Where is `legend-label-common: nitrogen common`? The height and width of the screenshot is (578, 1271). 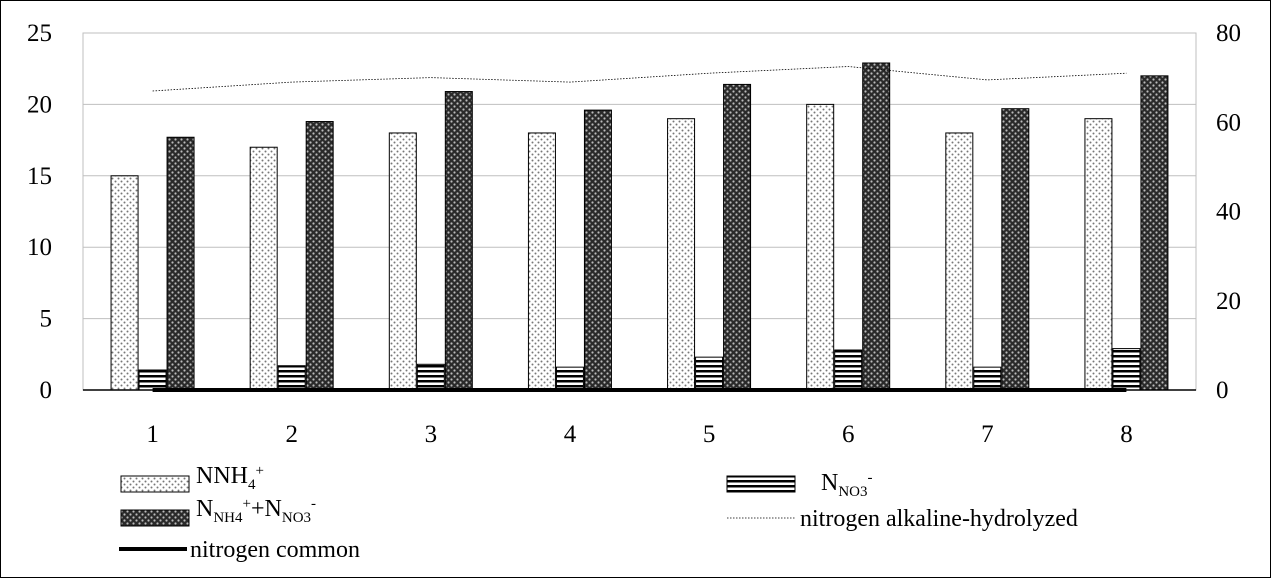
legend-label-common: nitrogen common is located at coordinates (275, 550).